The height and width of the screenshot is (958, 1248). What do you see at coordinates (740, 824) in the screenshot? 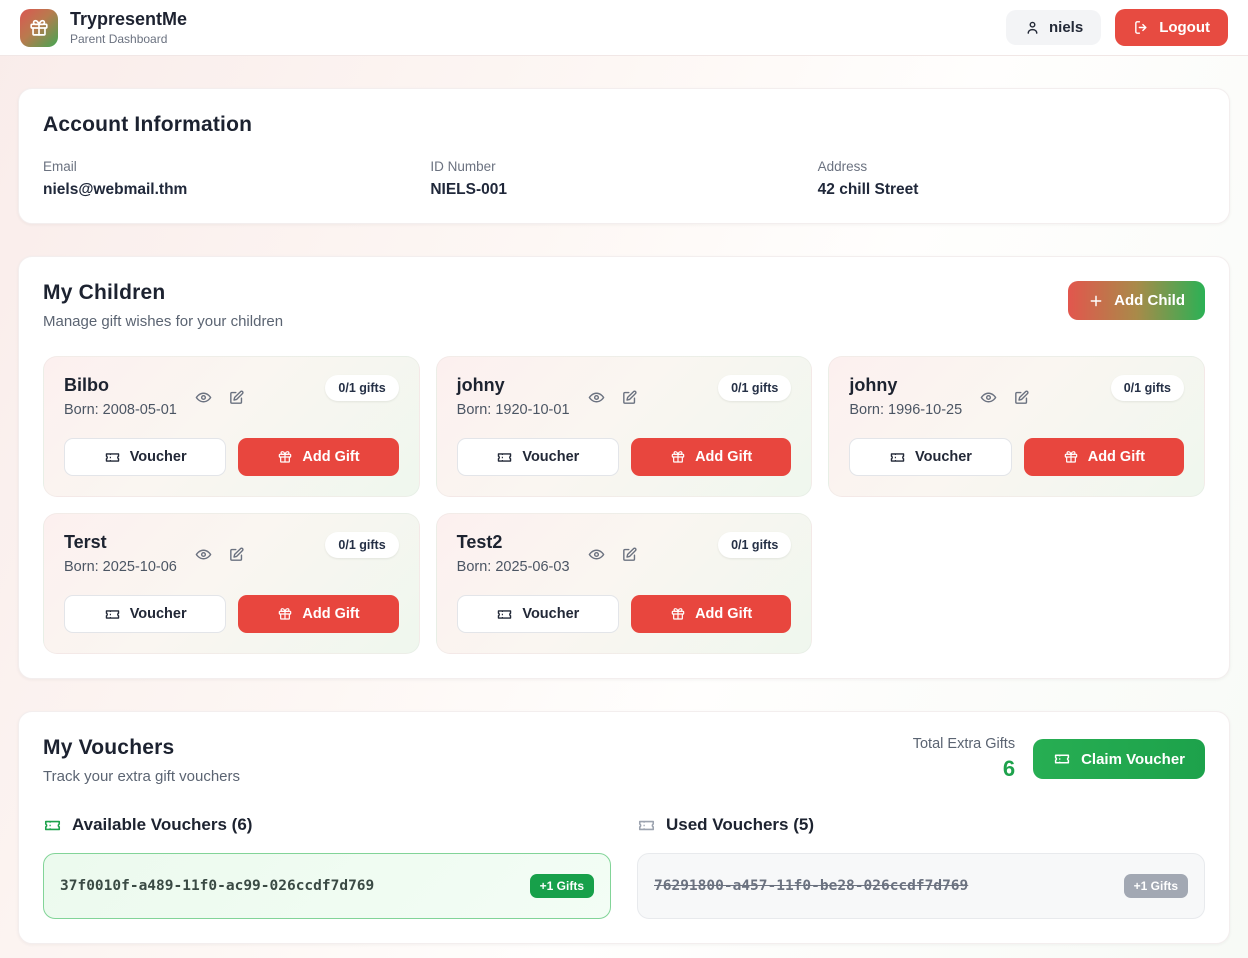
I see `used-vouchers-label: Used Vouchers (5)` at bounding box center [740, 824].